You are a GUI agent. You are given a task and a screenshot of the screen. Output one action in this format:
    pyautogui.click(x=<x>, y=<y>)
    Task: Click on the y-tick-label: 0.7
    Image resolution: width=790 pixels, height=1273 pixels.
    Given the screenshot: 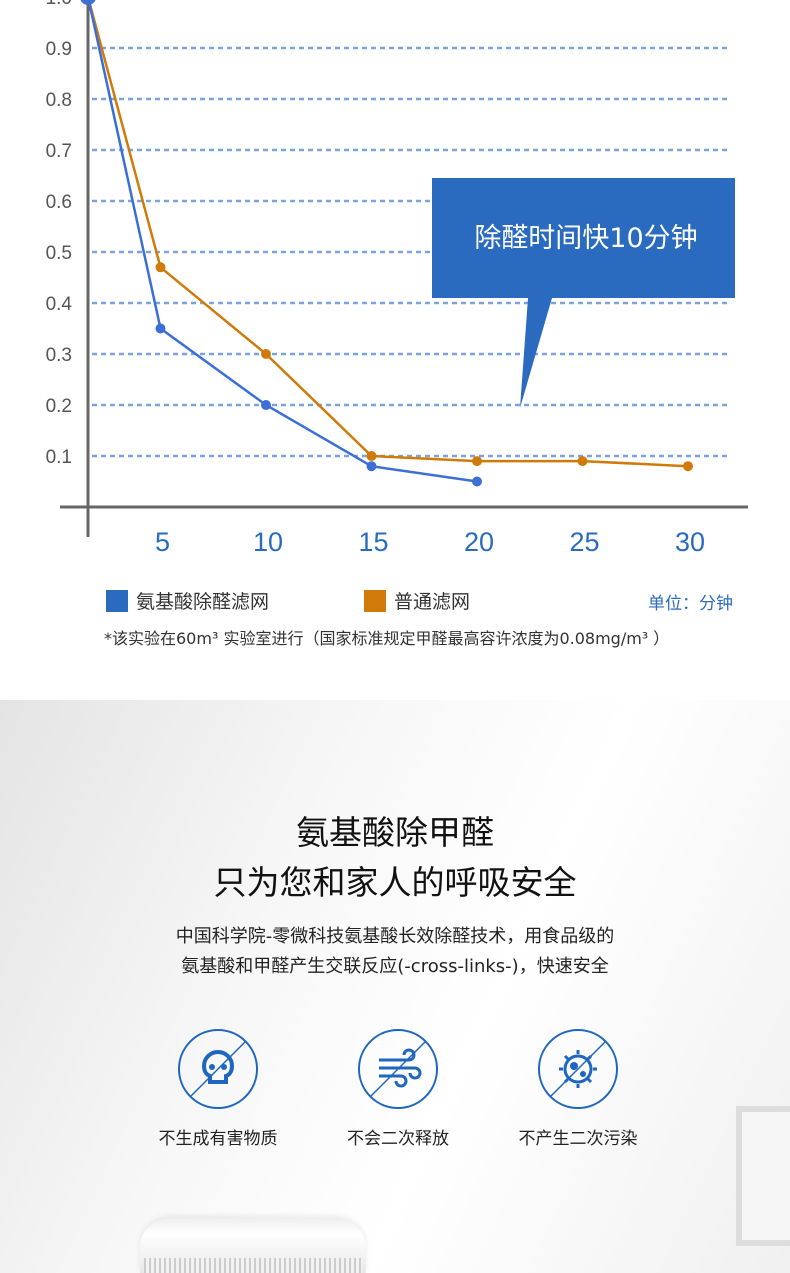 What is the action you would take?
    pyautogui.click(x=59, y=151)
    